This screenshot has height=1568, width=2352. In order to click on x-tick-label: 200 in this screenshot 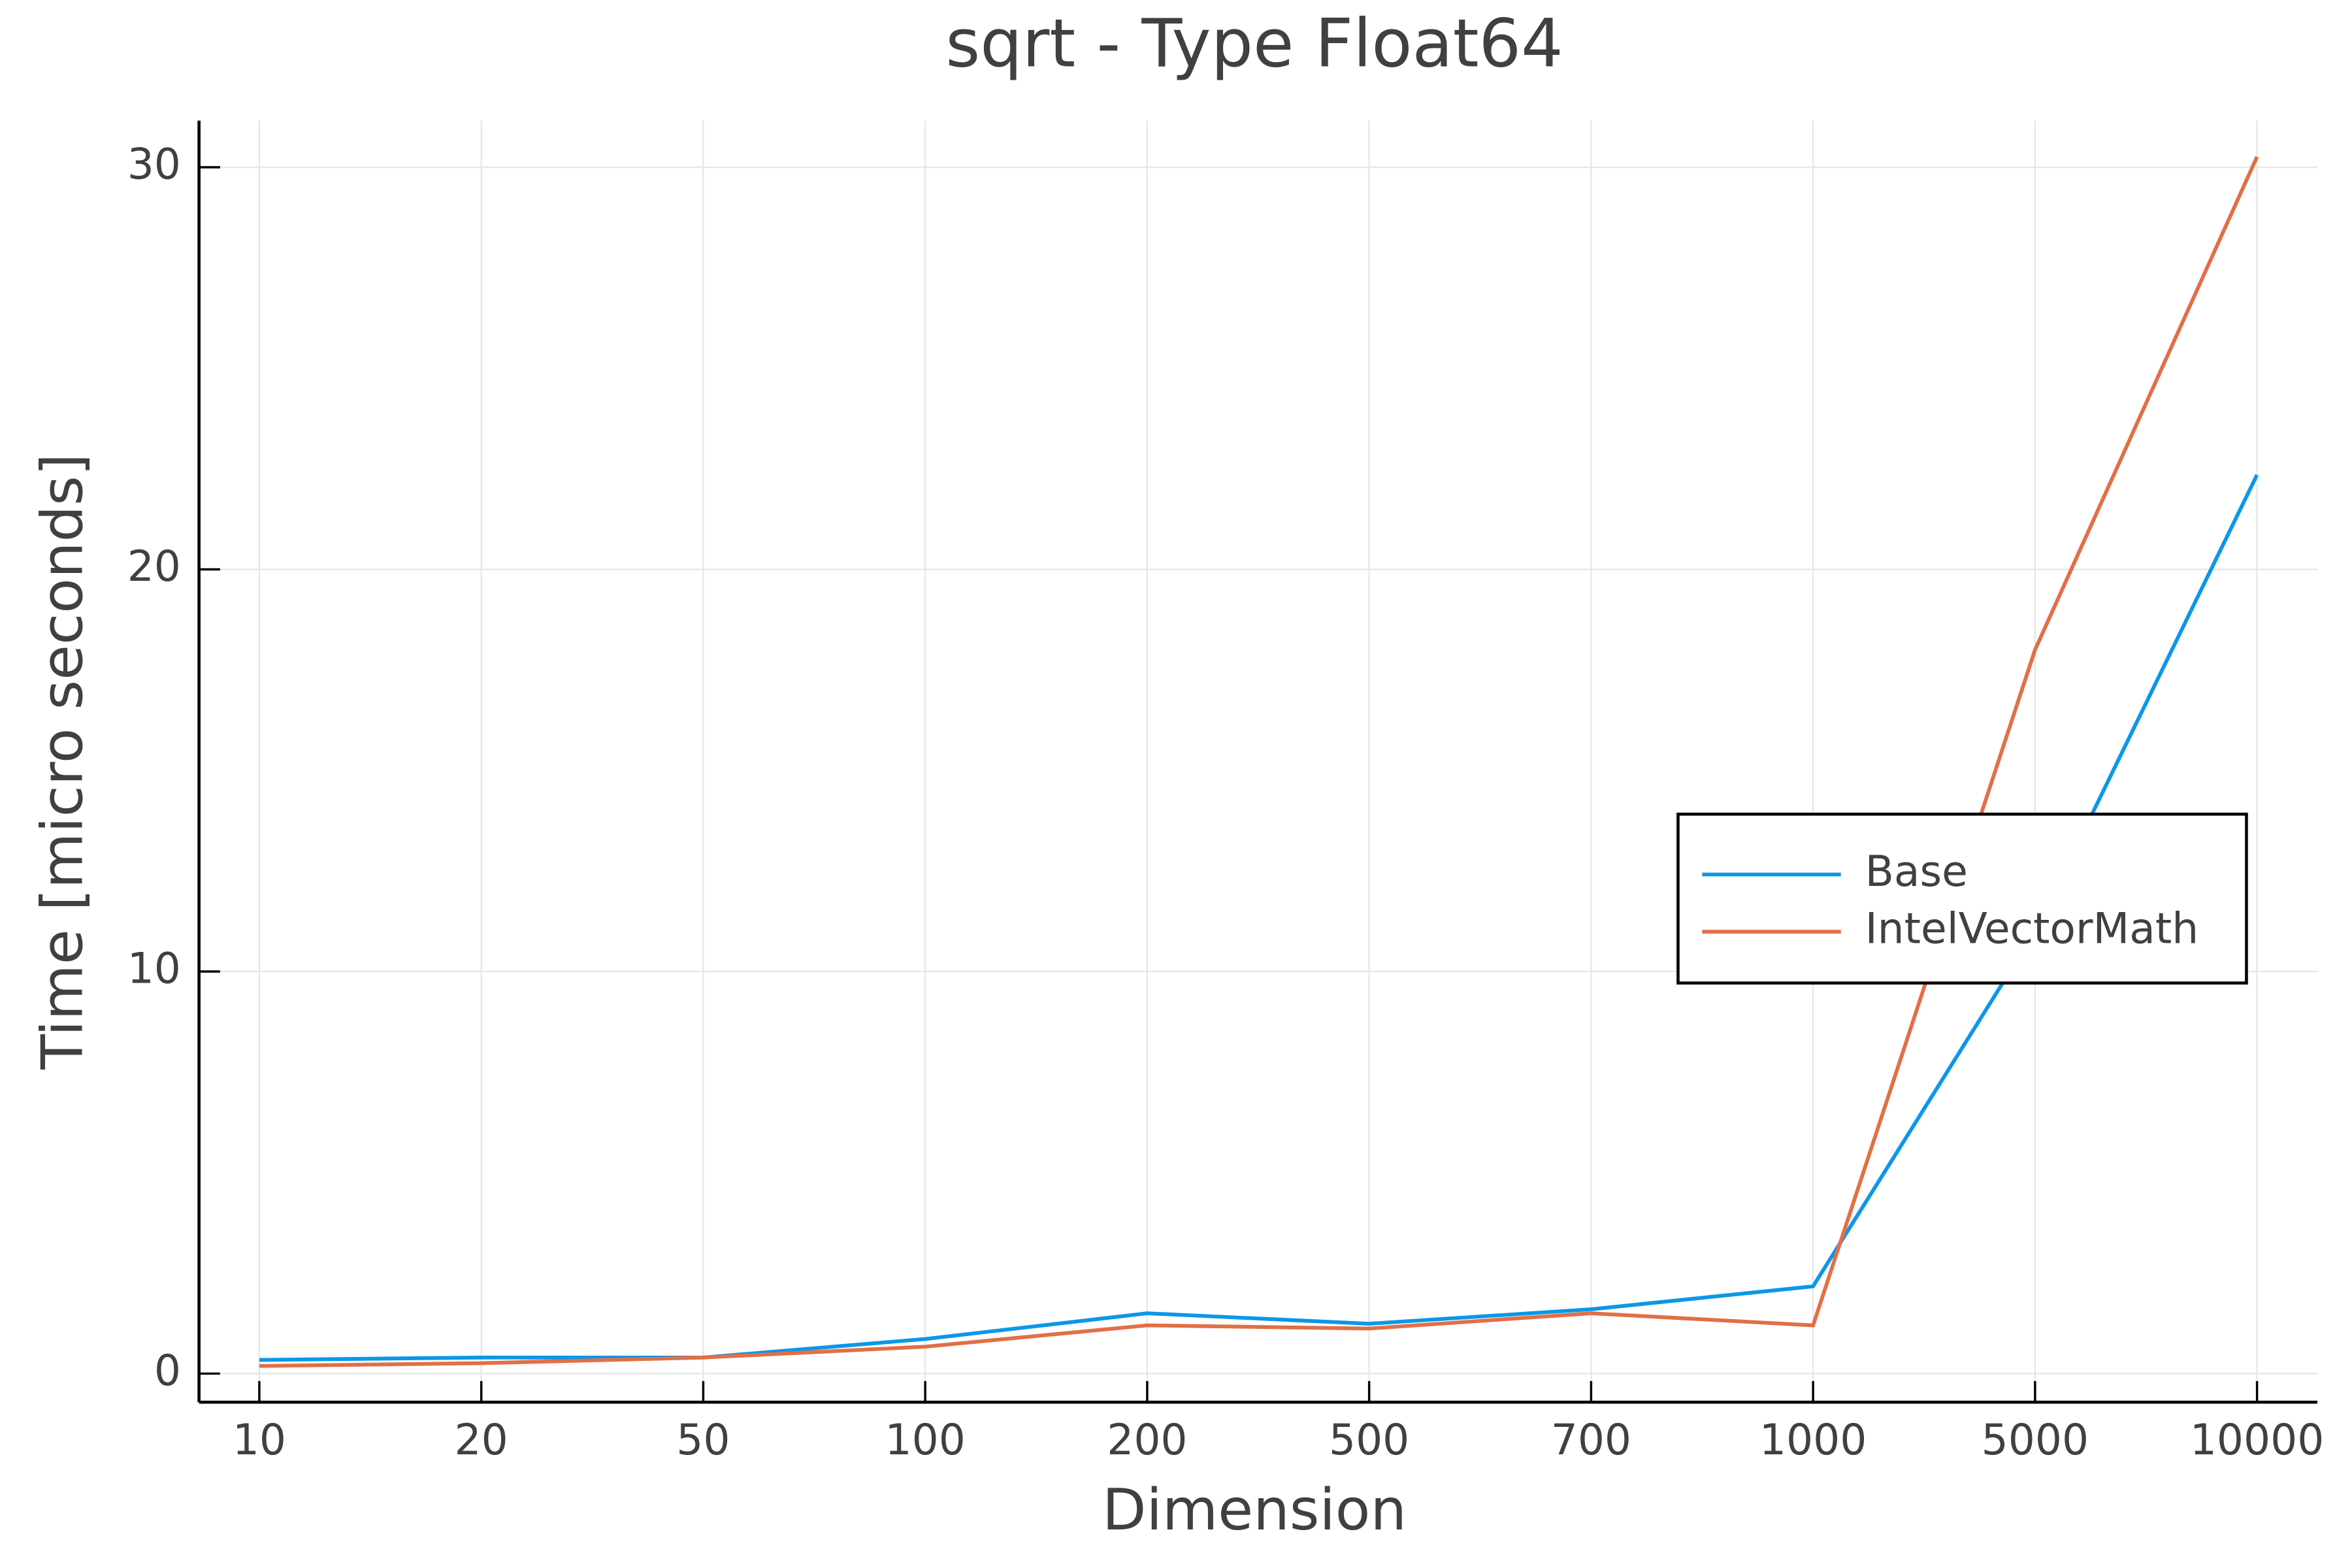, I will do `click(1147, 1440)`.